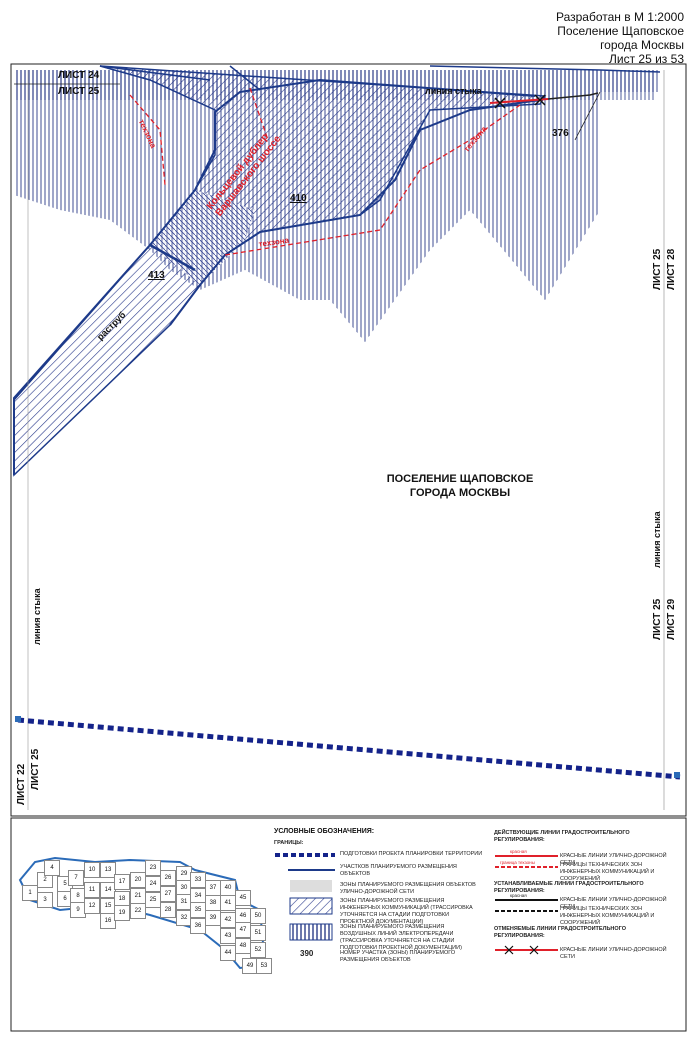 The image size is (696, 1037). What do you see at coordinates (78, 910) in the screenshot?
I see `index-map-cell: 9` at bounding box center [78, 910].